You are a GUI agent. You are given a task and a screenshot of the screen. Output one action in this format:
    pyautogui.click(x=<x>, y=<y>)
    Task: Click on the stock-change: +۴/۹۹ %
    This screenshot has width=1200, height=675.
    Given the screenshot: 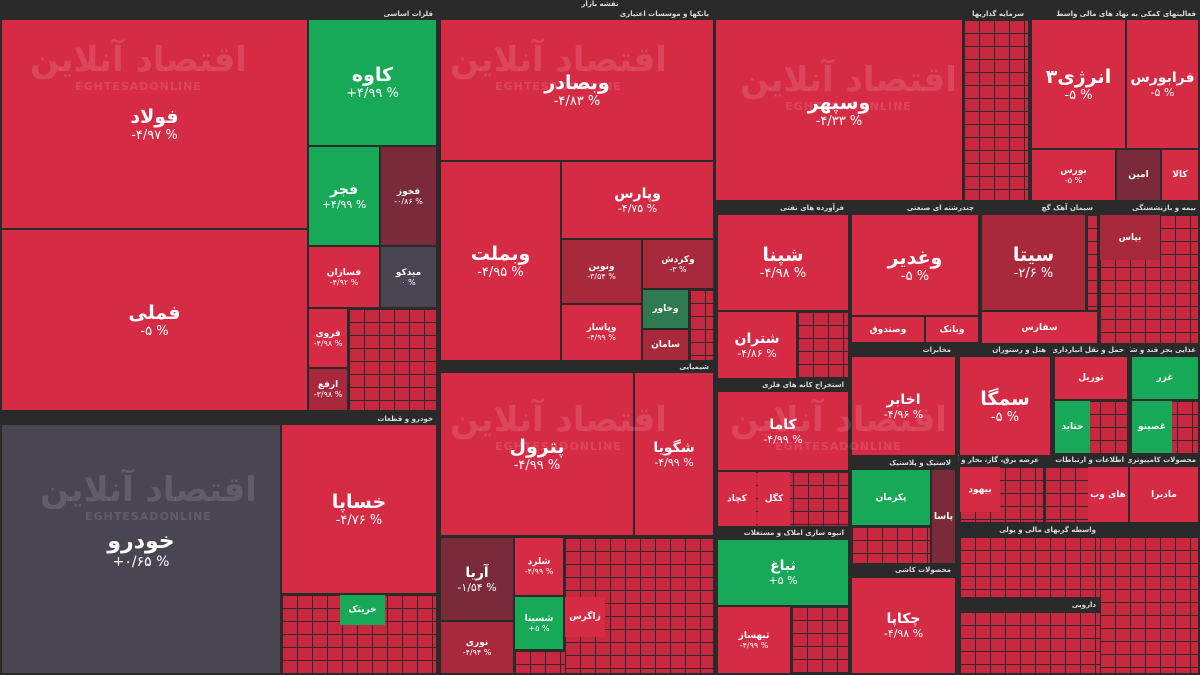 What is the action you would take?
    pyautogui.click(x=372, y=93)
    